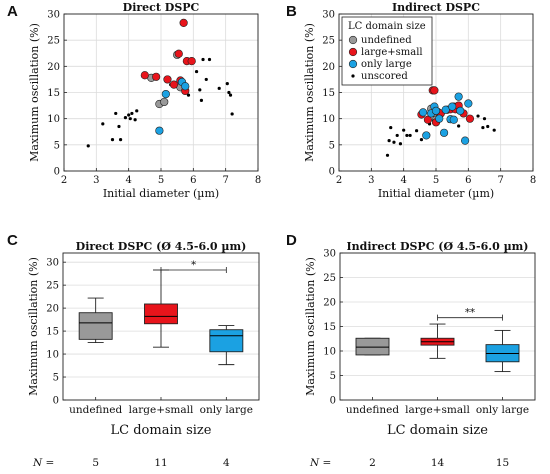 Image resolution: width=550 pixels, height=474 pixels. I want to click on box-undefined, so click(95, 320).